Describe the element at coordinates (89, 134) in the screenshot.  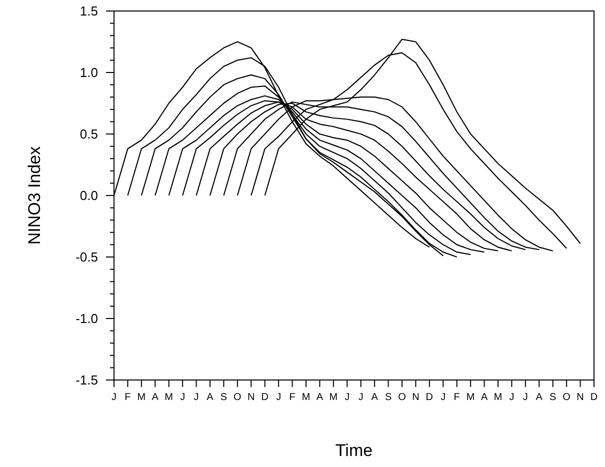
I see `y-tick-label: 0.5` at that location.